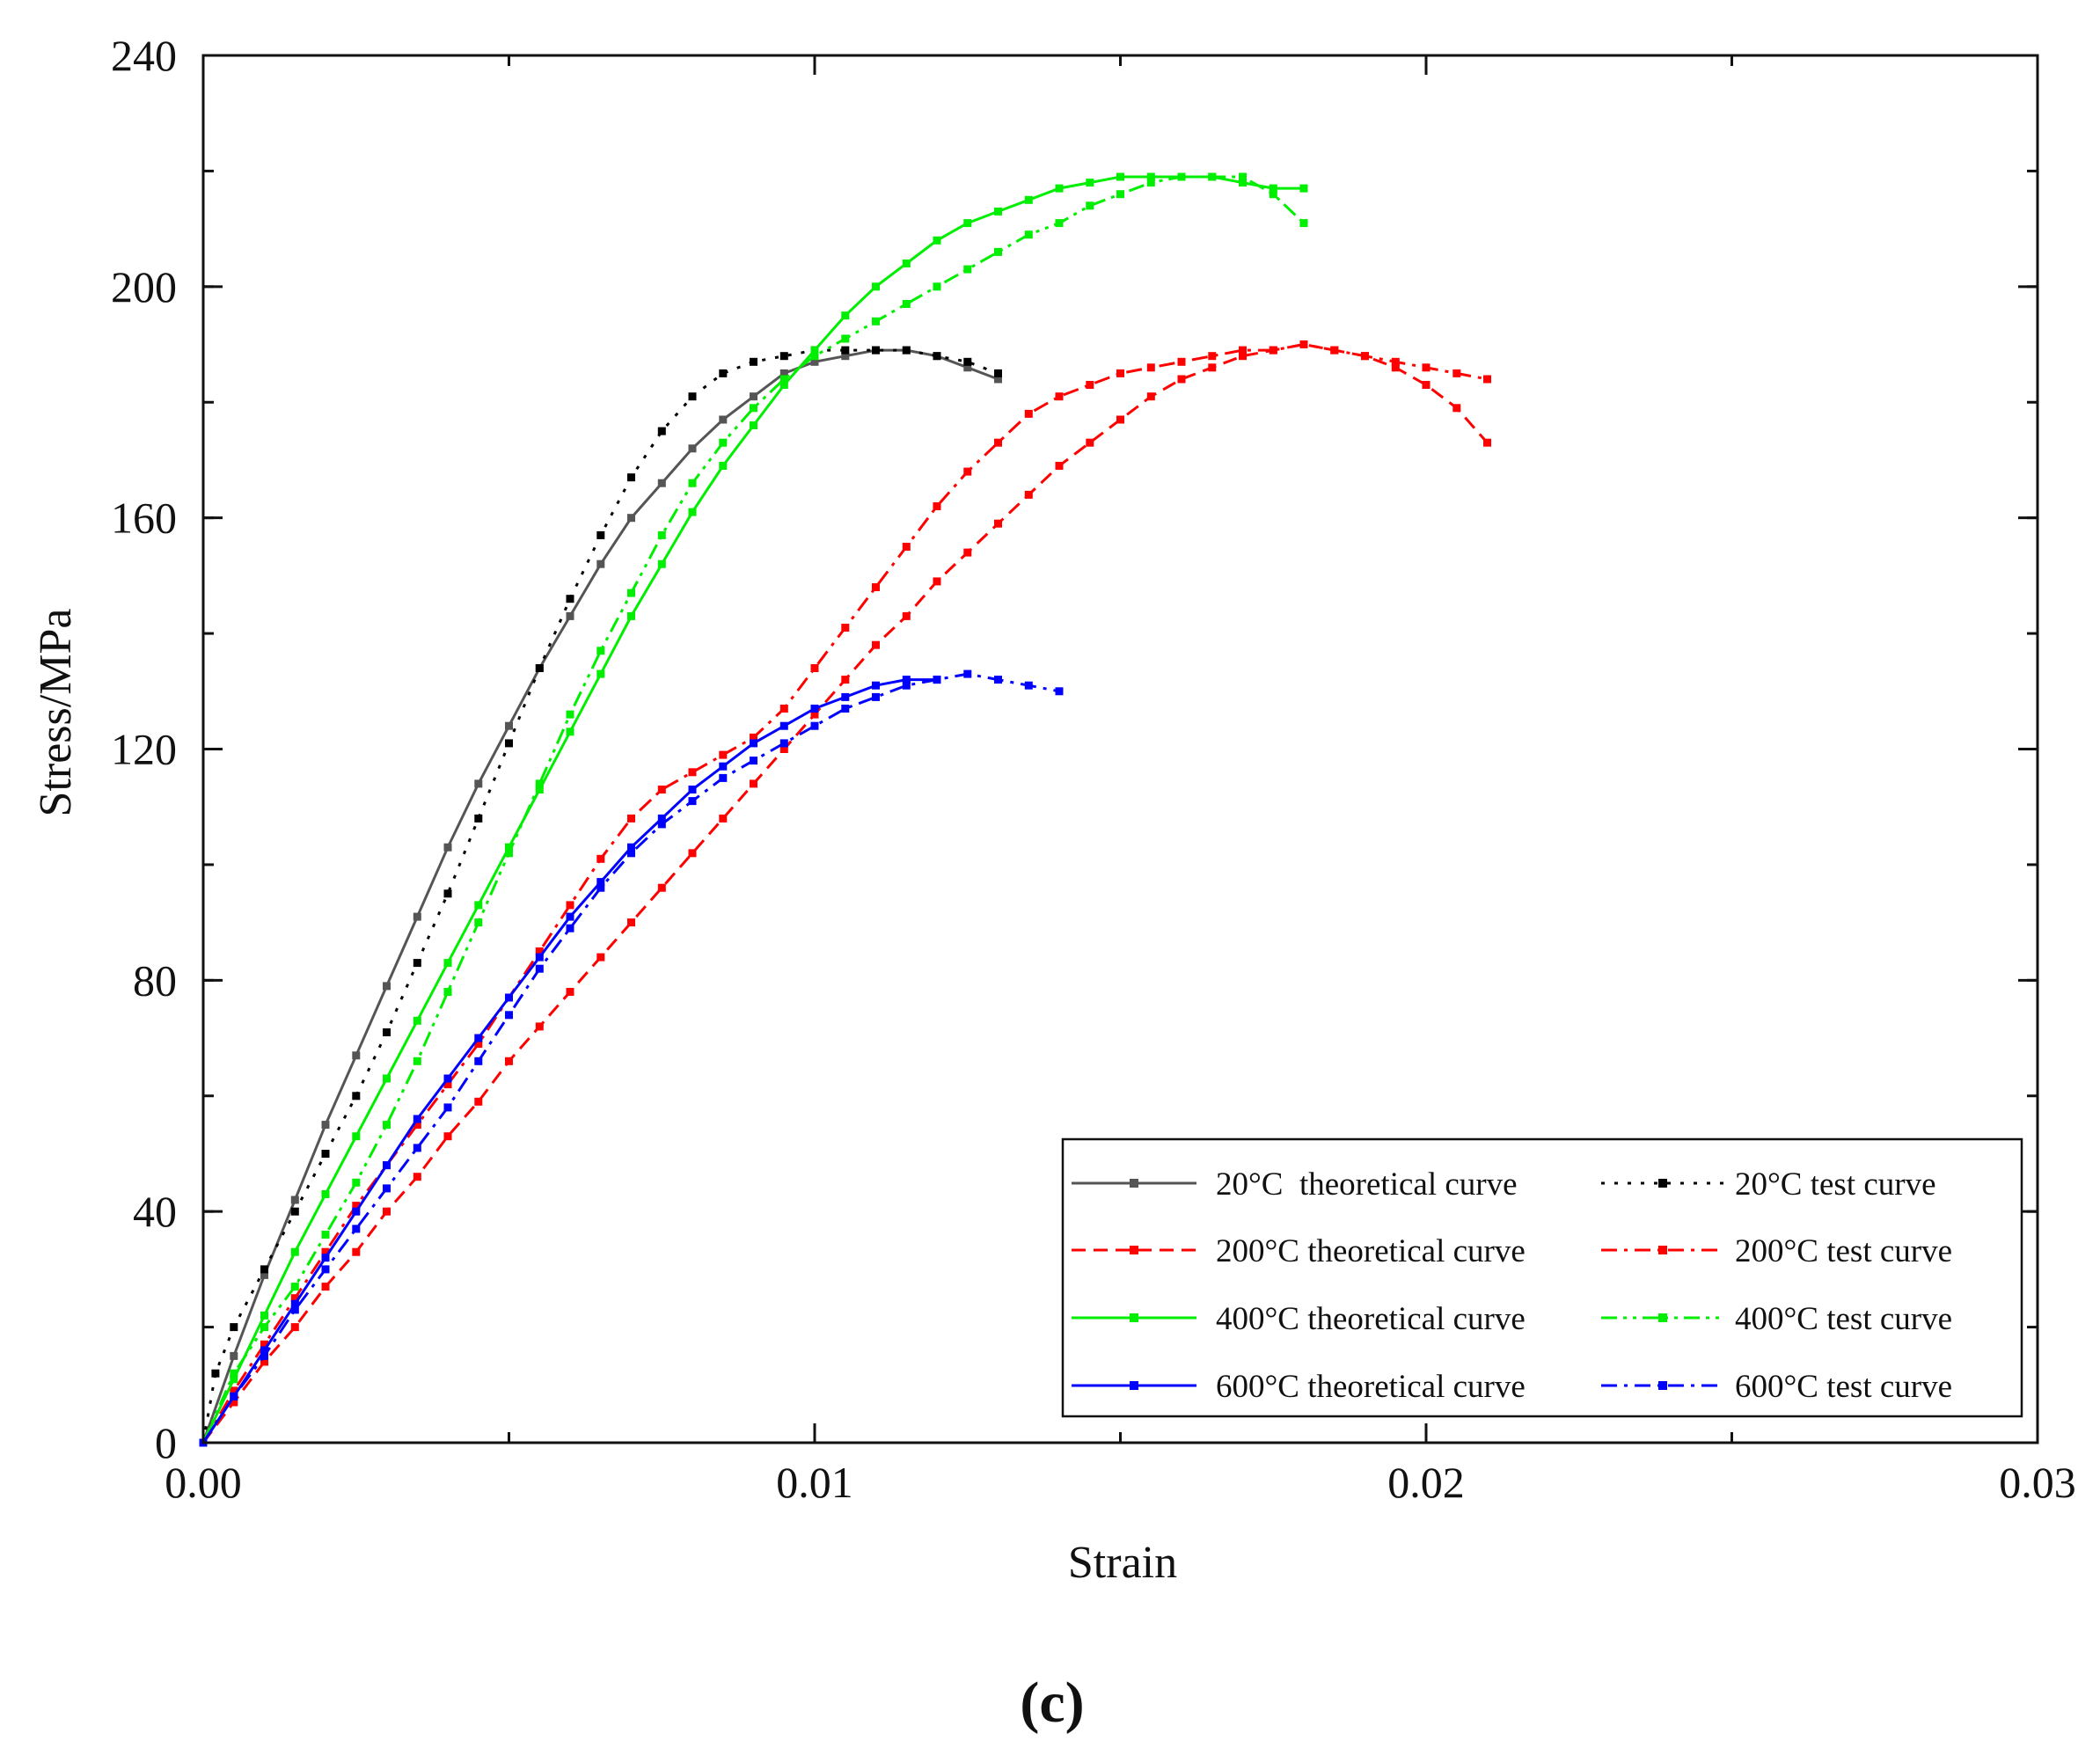 The image size is (2100, 1755). Describe the element at coordinates (1776, 1387) in the screenshot. I see `legend-item: 600°C test curve` at that location.